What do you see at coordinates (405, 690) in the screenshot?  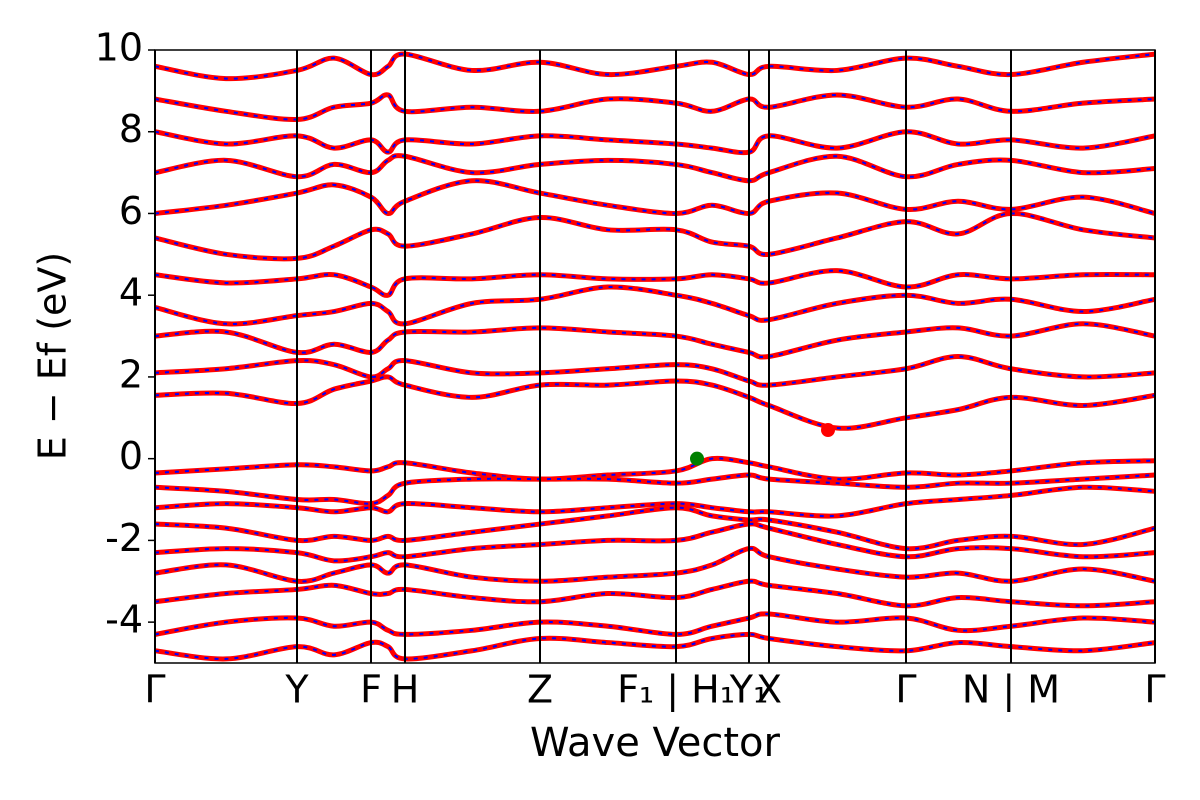 I see `x-tick-label: H` at bounding box center [405, 690].